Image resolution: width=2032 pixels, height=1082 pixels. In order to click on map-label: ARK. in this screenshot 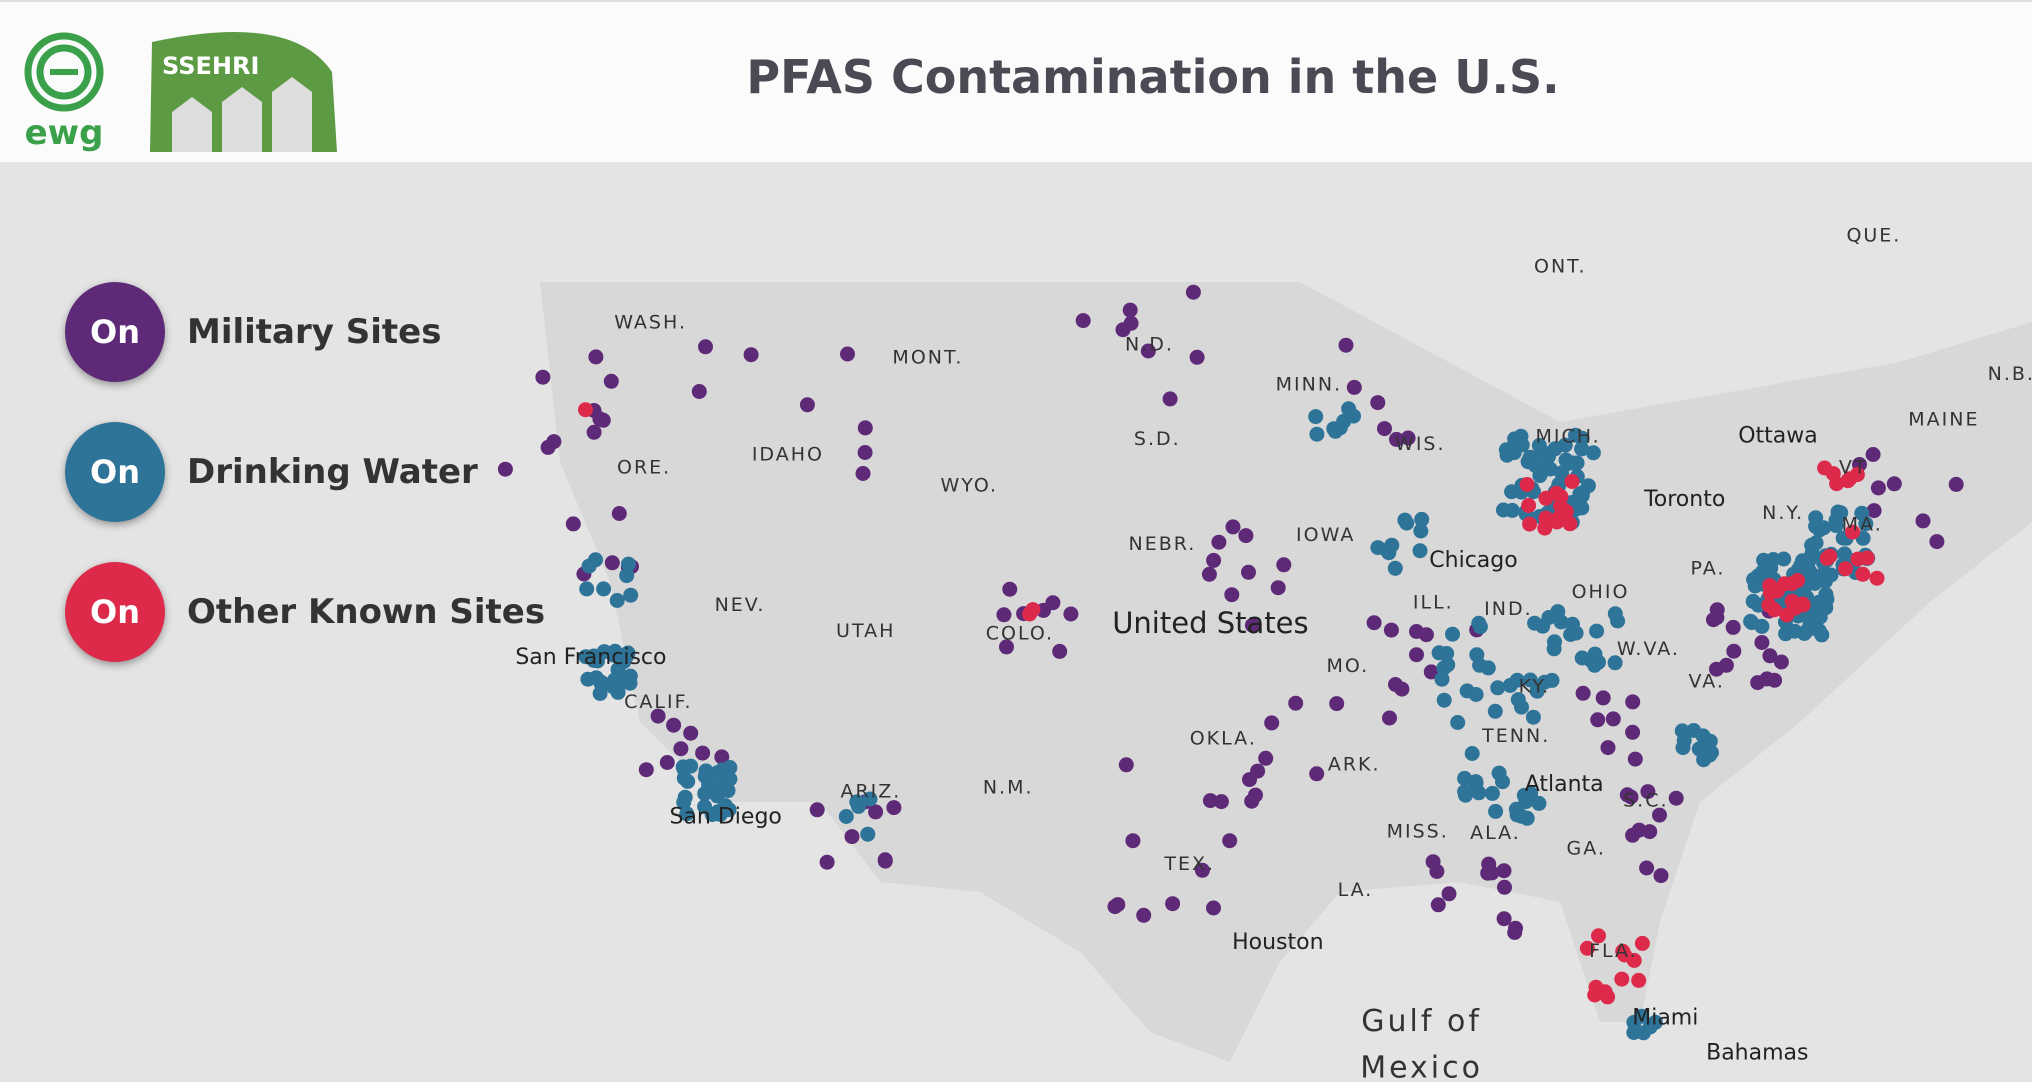, I will do `click(1354, 764)`.